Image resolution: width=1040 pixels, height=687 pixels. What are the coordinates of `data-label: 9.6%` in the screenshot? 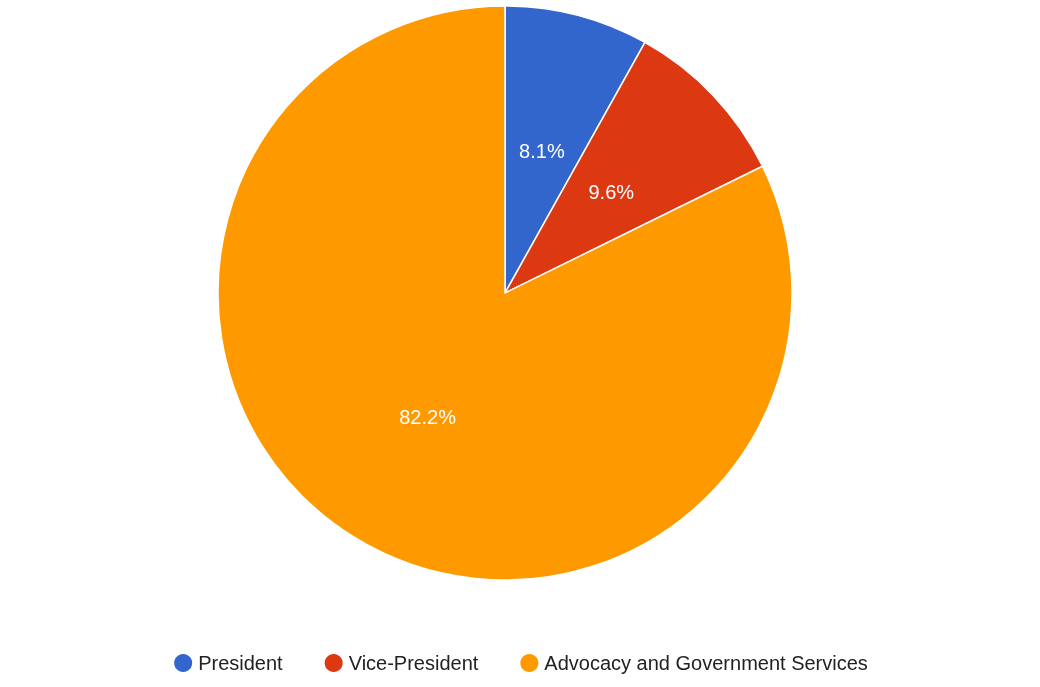 It's located at (611, 192).